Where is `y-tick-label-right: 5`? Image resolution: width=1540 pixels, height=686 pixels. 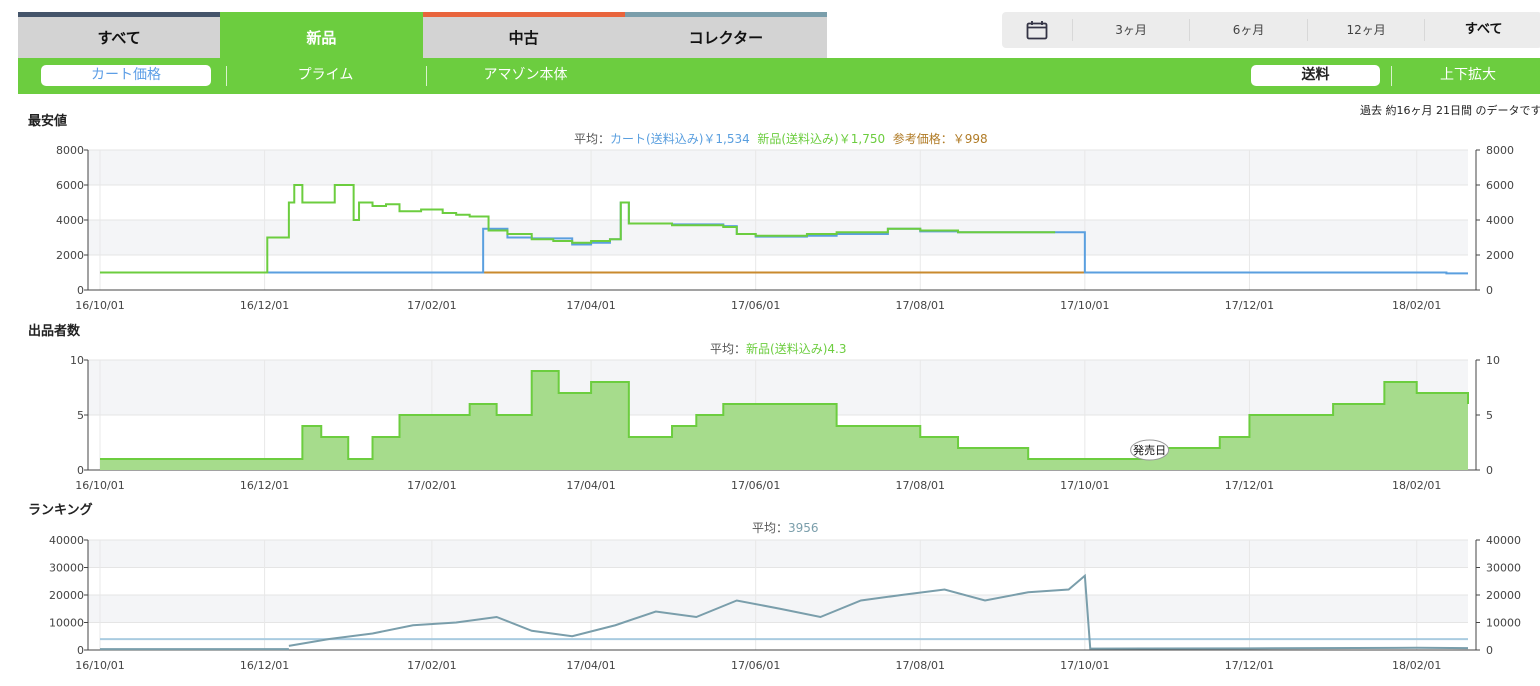
y-tick-label-right: 5 is located at coordinates (1489, 415).